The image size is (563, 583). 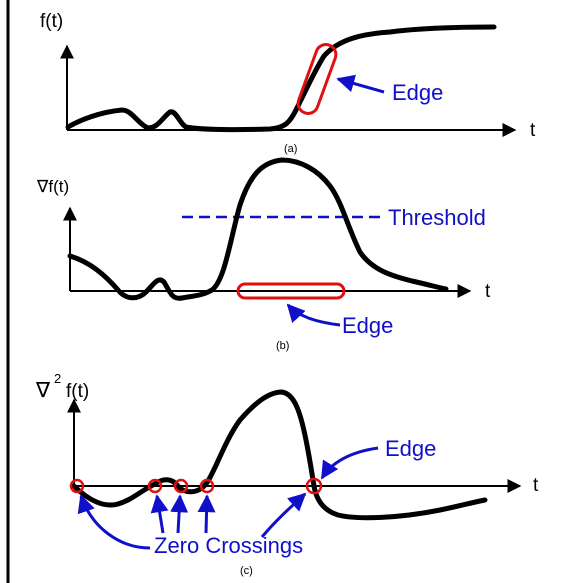 I want to click on panel-c-y-label-power: 2, so click(x=57, y=378).